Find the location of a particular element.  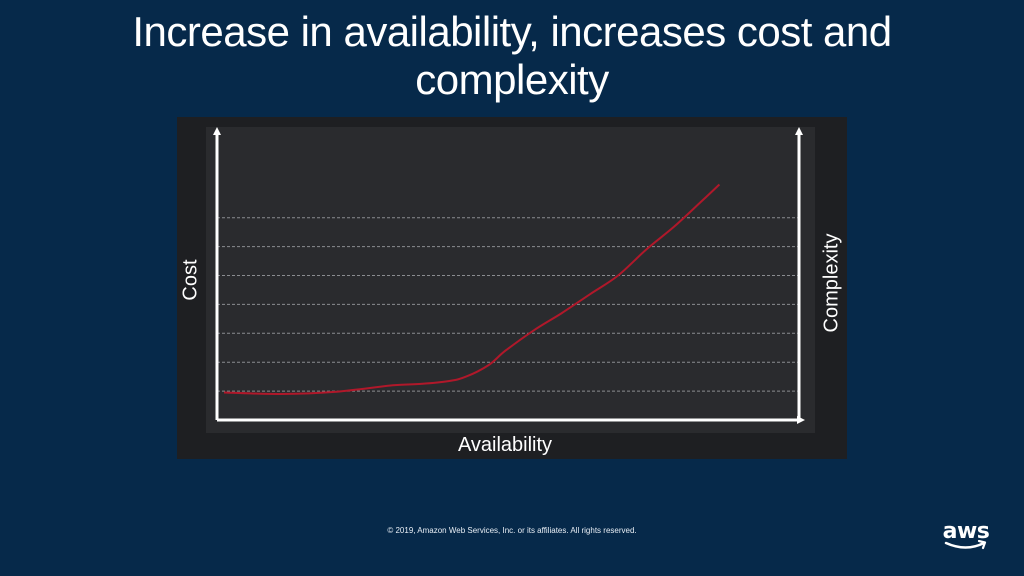

y-axis-label: Cost is located at coordinates (190, 280).